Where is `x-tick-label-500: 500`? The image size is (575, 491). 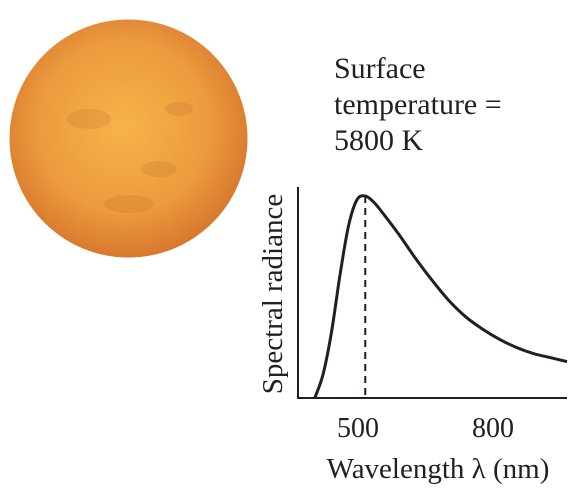 x-tick-label-500: 500 is located at coordinates (358, 428).